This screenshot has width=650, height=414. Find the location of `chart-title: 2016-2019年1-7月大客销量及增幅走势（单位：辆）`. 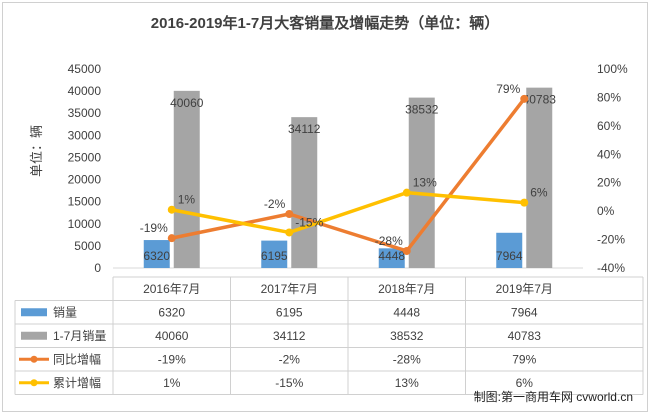

chart-title: 2016-2019年1-7月大客销量及增幅走势（单位：辆） is located at coordinates (325, 23).